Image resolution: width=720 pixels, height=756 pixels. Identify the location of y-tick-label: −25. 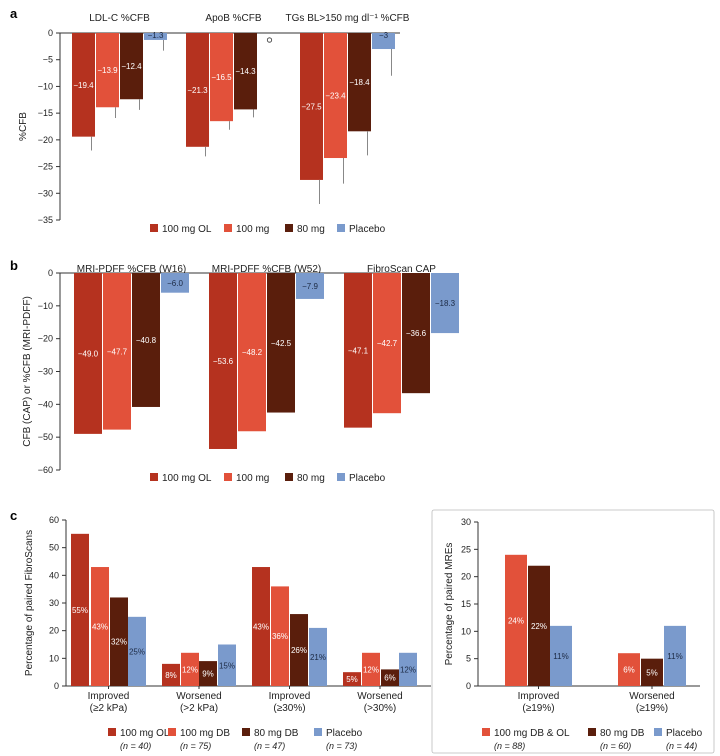
(45, 167).